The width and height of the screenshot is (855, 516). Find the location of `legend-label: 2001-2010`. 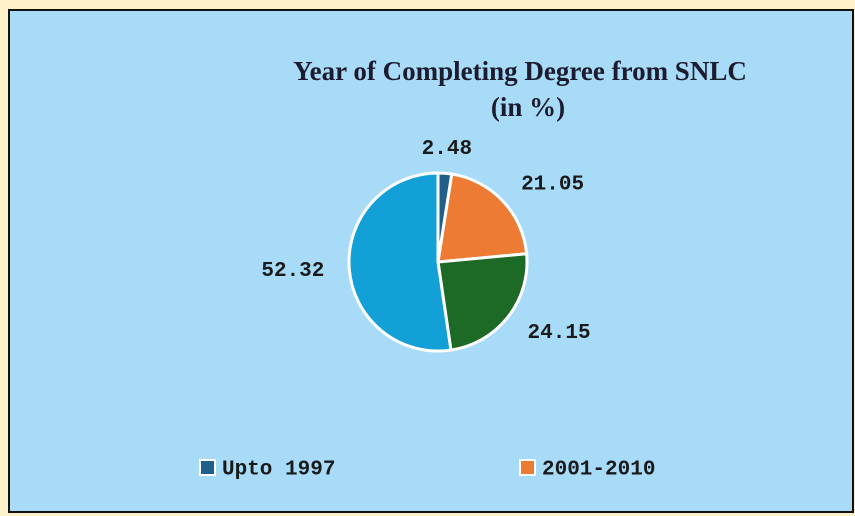

legend-label: 2001-2010 is located at coordinates (598, 470).